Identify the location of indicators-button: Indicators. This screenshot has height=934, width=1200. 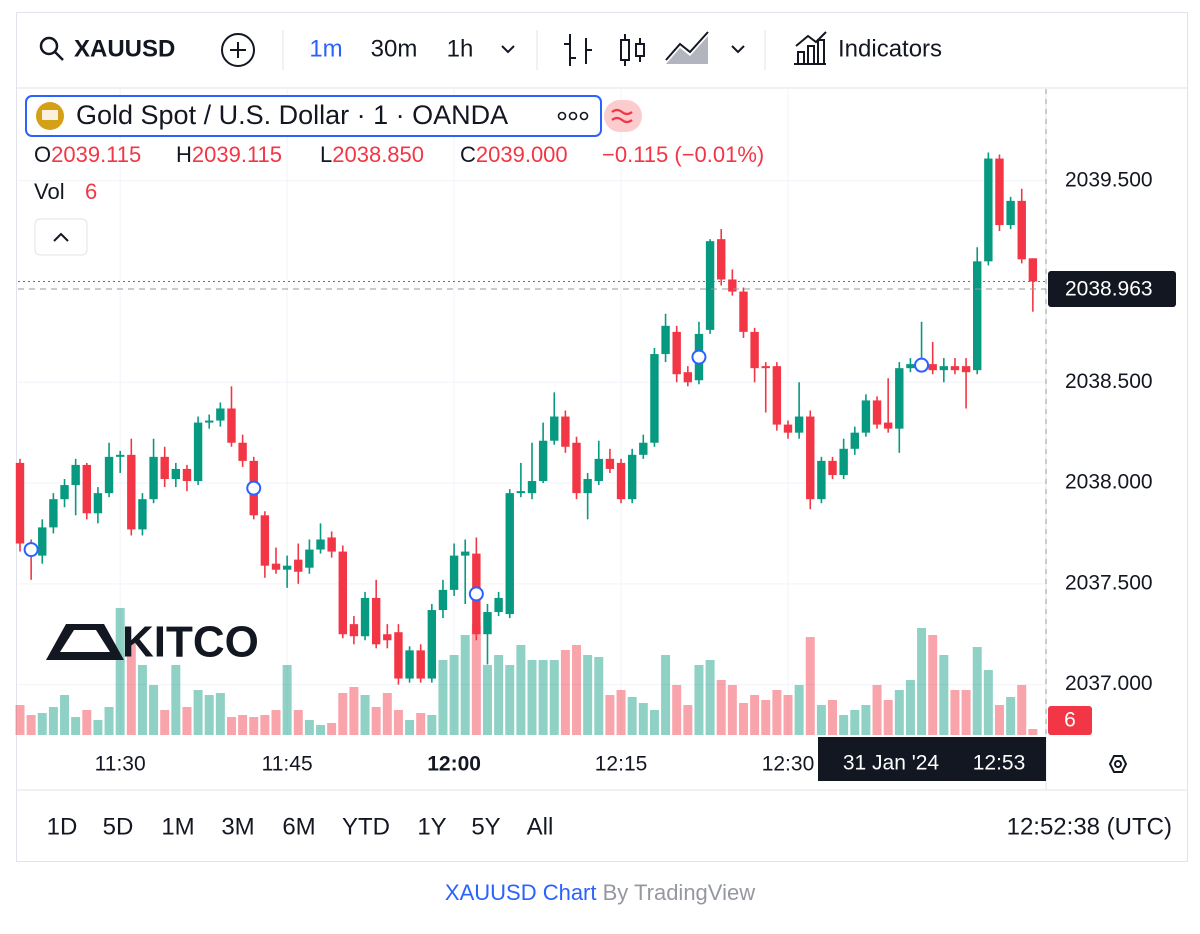
(868, 48).